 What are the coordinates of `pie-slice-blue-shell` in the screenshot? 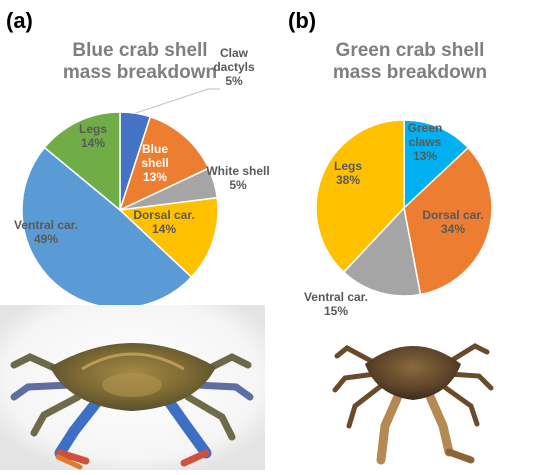 It's located at (164, 163).